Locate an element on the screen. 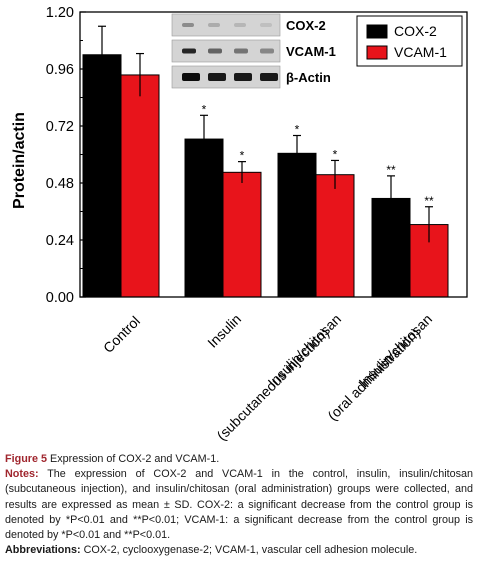  caption-title-line: Figure 5 Expression of COX-2 and VCAM-1. is located at coordinates (239, 459).